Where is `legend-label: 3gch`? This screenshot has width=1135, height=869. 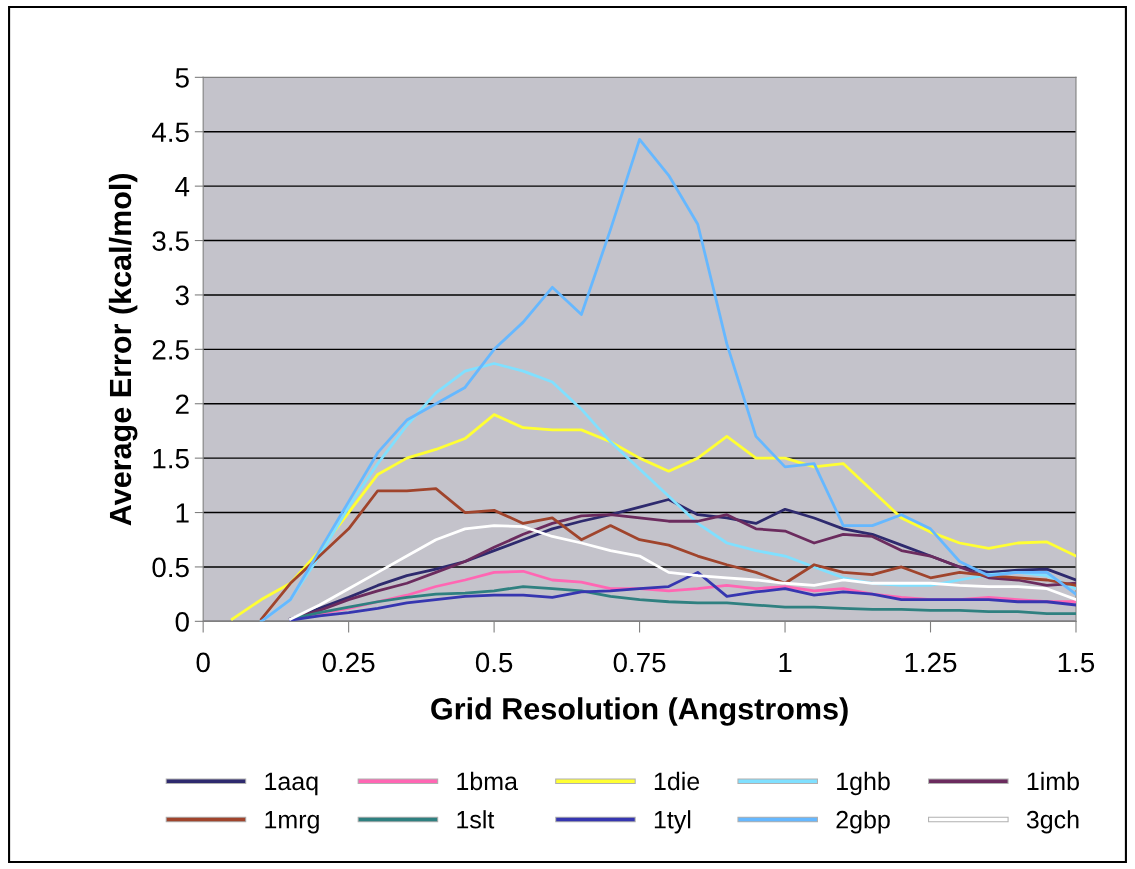 legend-label: 3gch is located at coordinates (1052, 822).